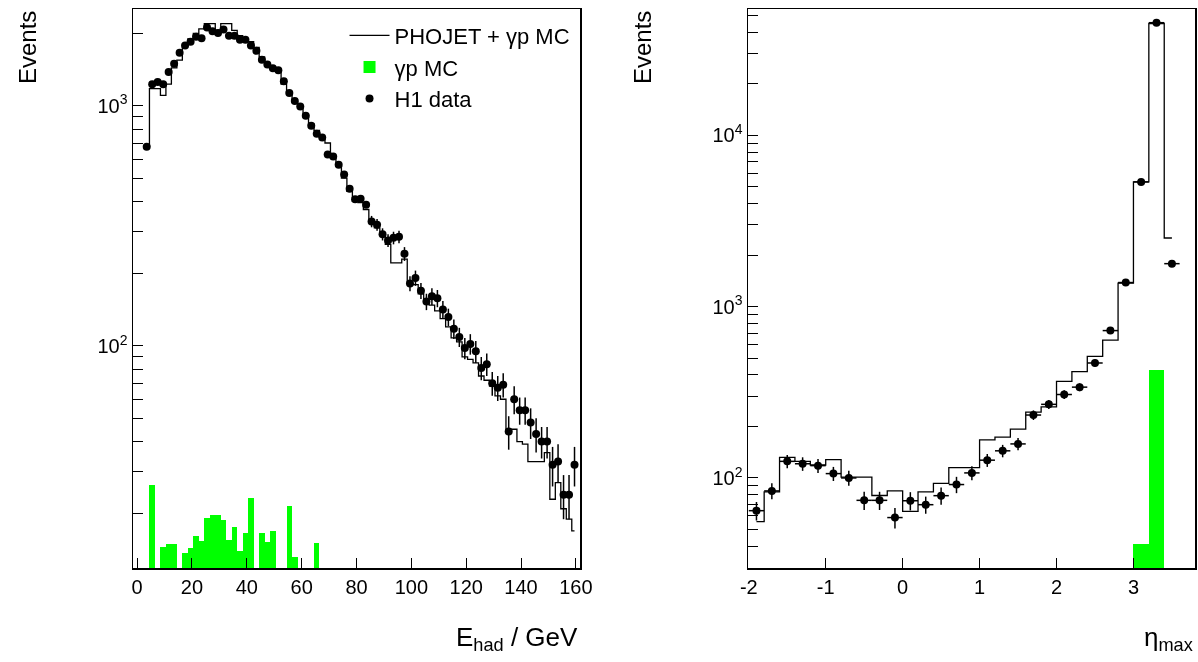  Describe the element at coordinates (482, 36) in the screenshot. I see `legend-label: PHOJET + γp MC` at that location.